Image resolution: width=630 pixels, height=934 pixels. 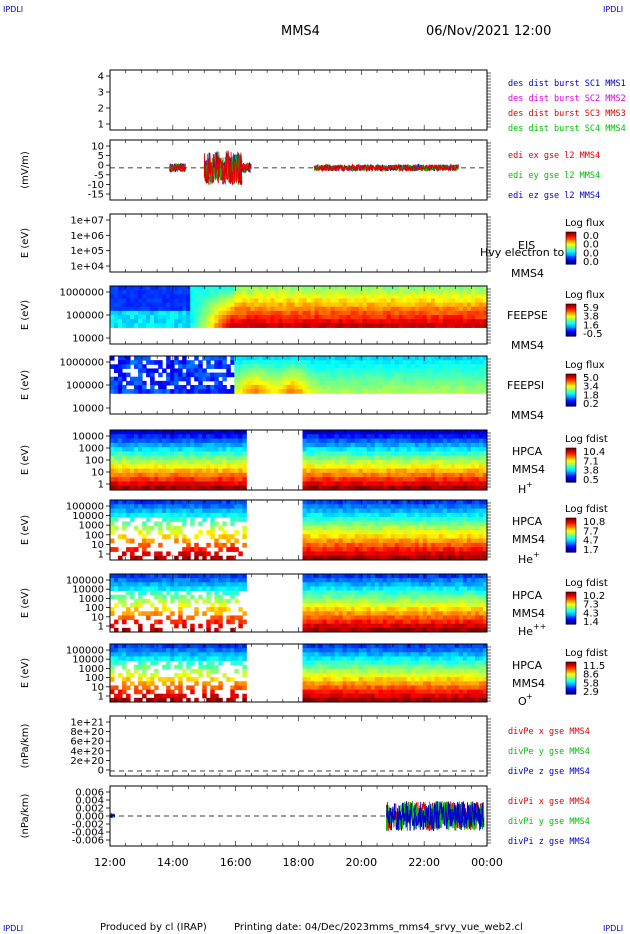 What do you see at coordinates (591, 541) in the screenshot?
I see `colorbar-tick-label: 4.7` at bounding box center [591, 541].